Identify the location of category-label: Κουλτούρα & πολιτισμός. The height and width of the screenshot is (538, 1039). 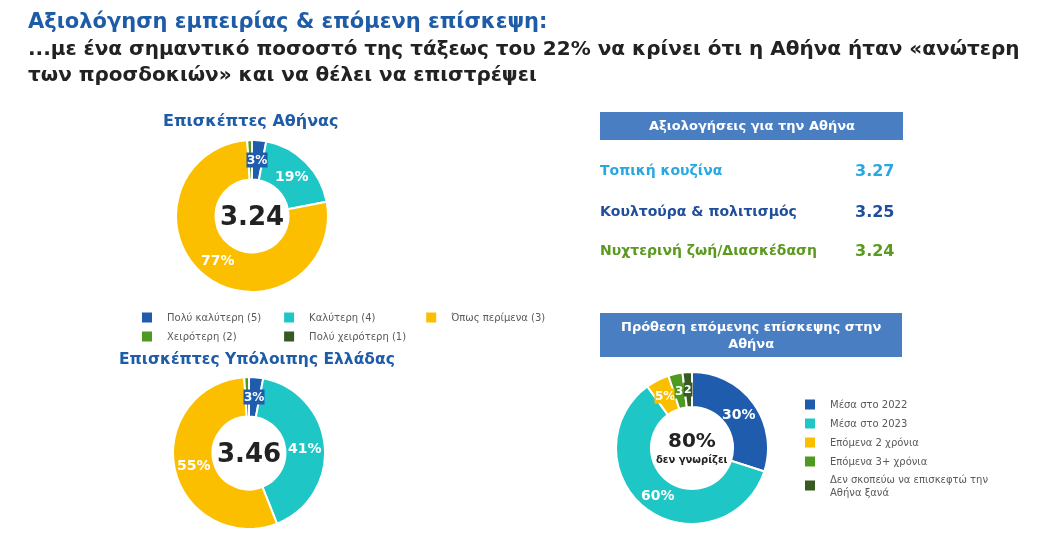
(698, 211).